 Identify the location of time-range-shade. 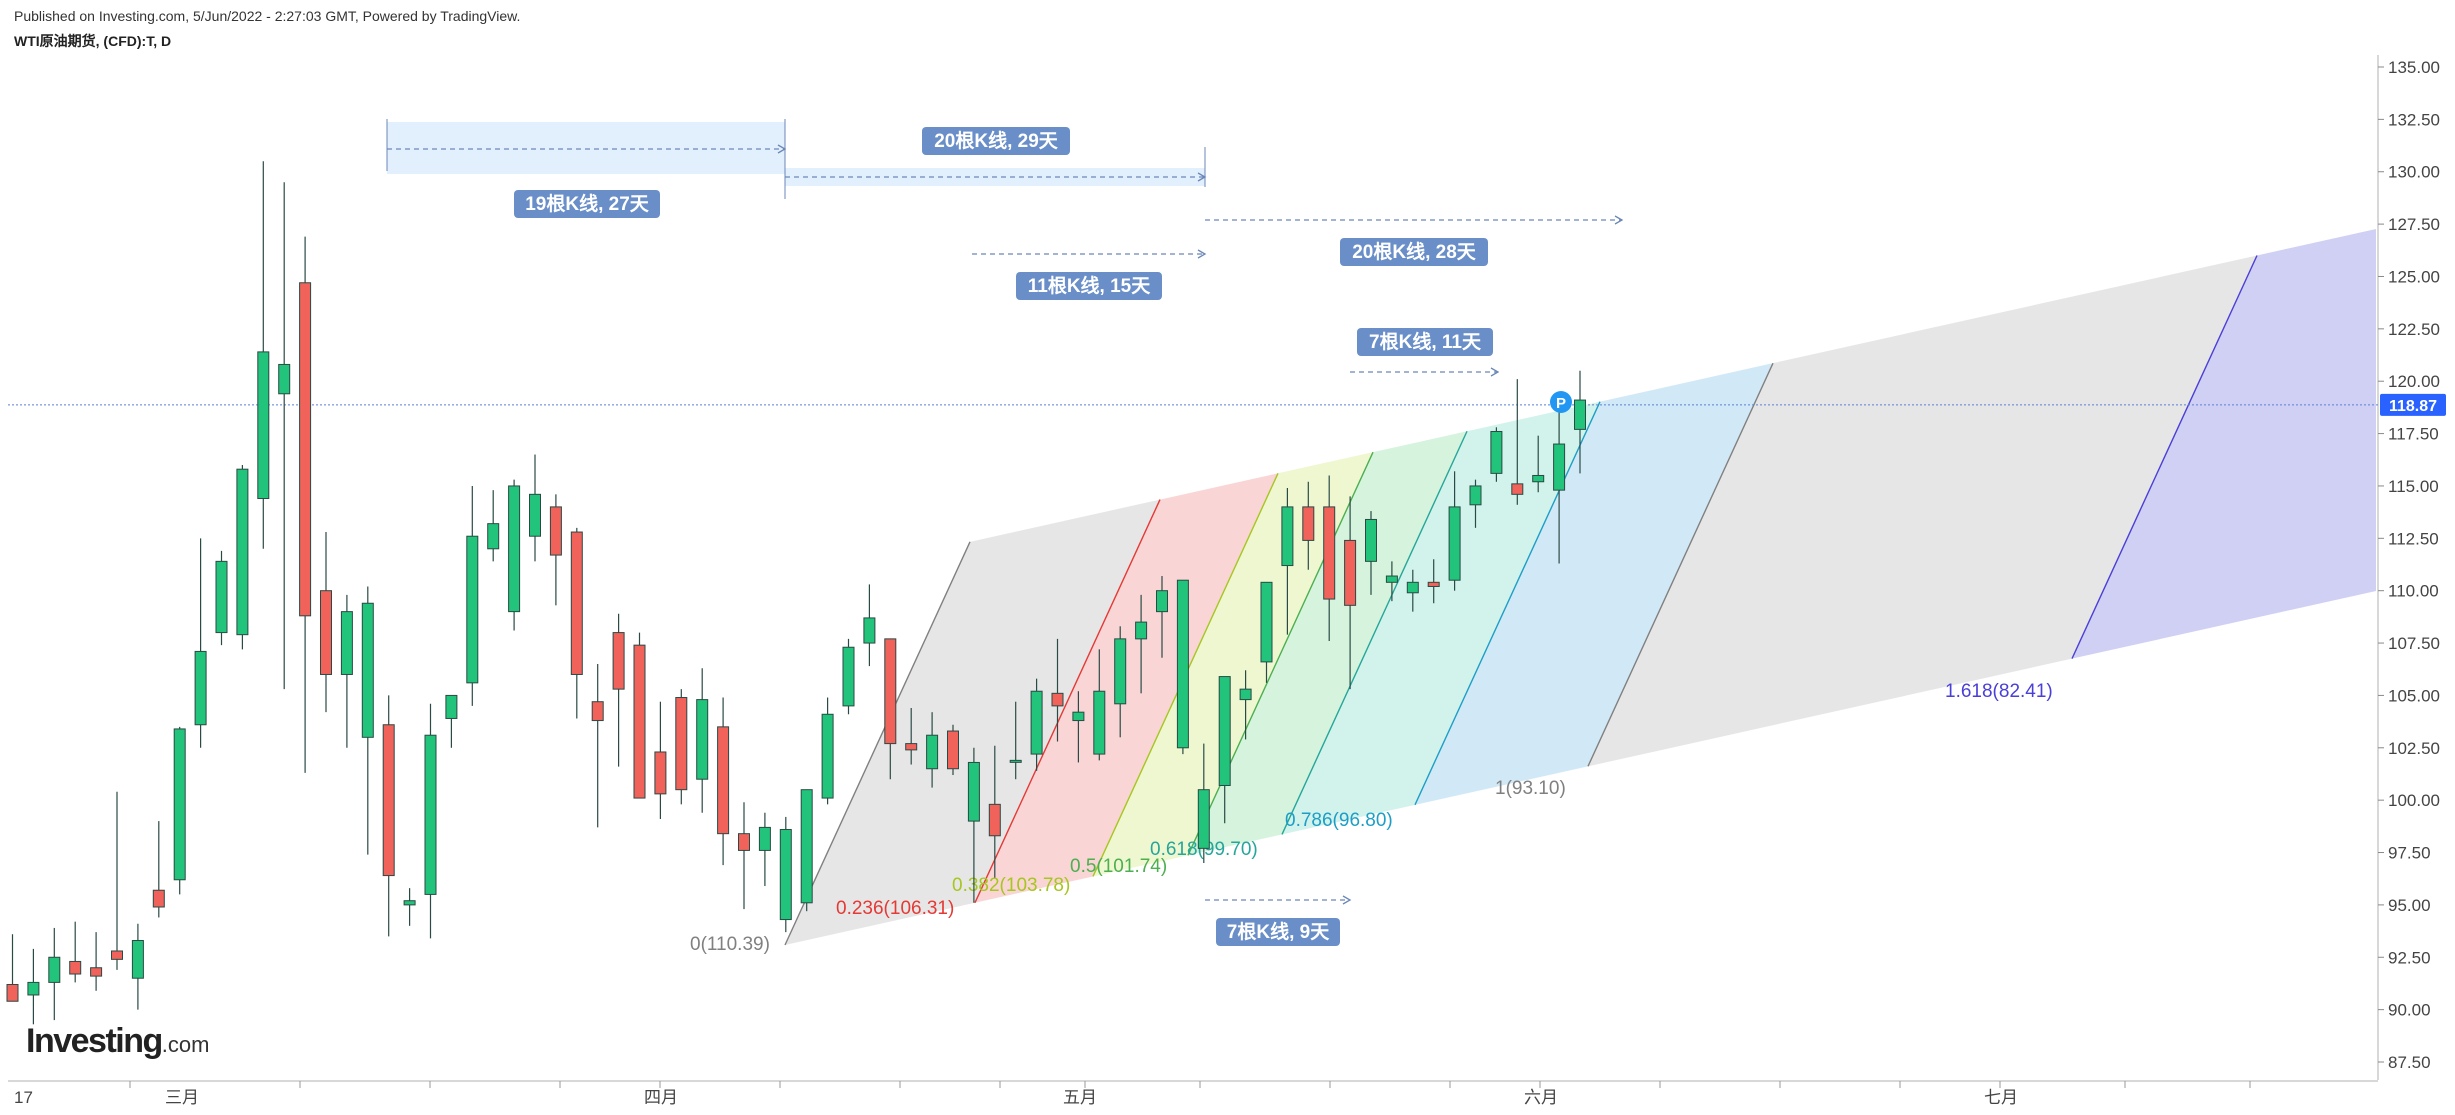
(586, 148).